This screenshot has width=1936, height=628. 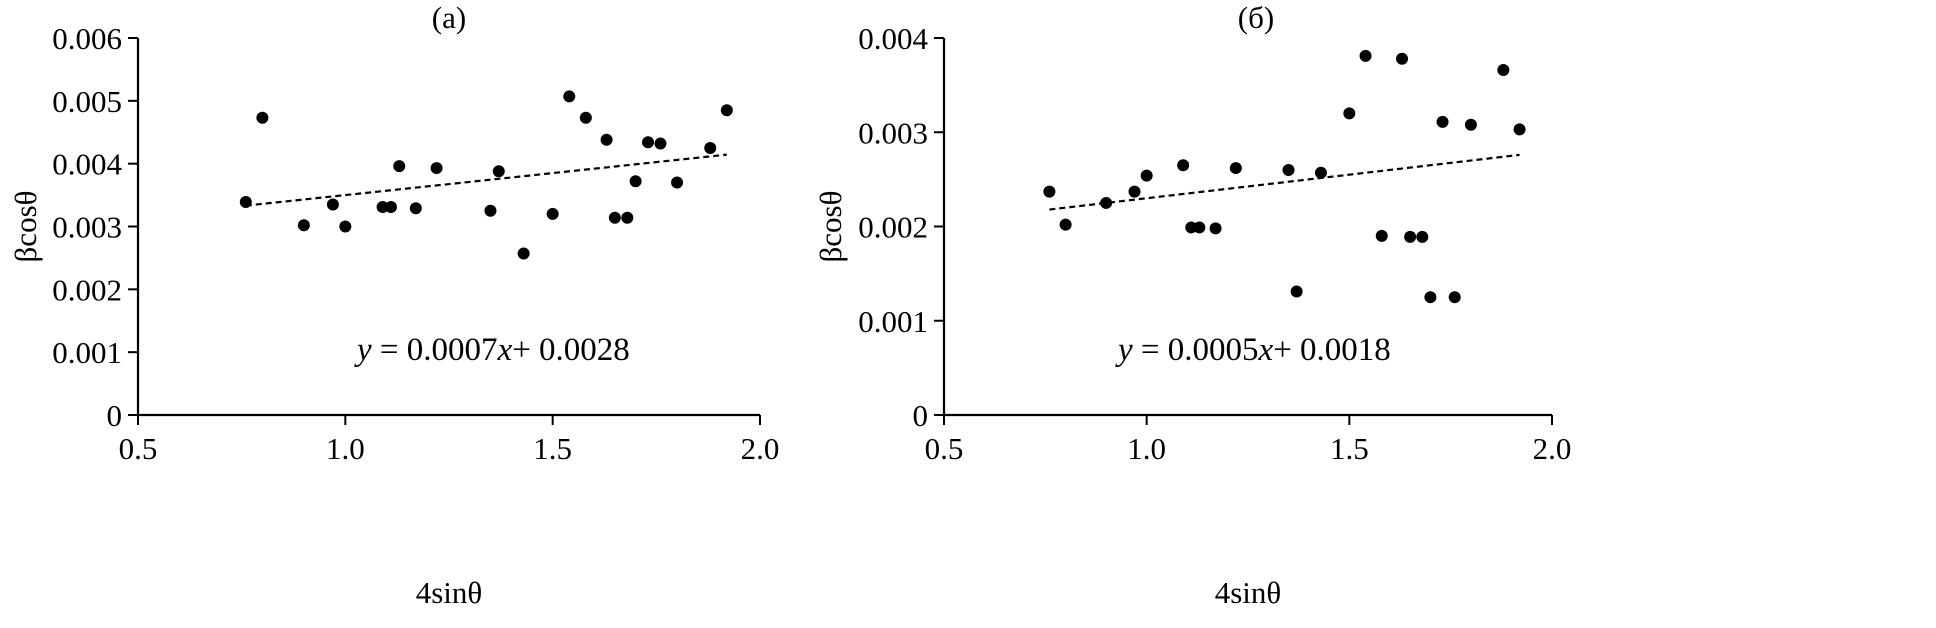 I want to click on equation-part: = 0.0005, so click(x=1196, y=350).